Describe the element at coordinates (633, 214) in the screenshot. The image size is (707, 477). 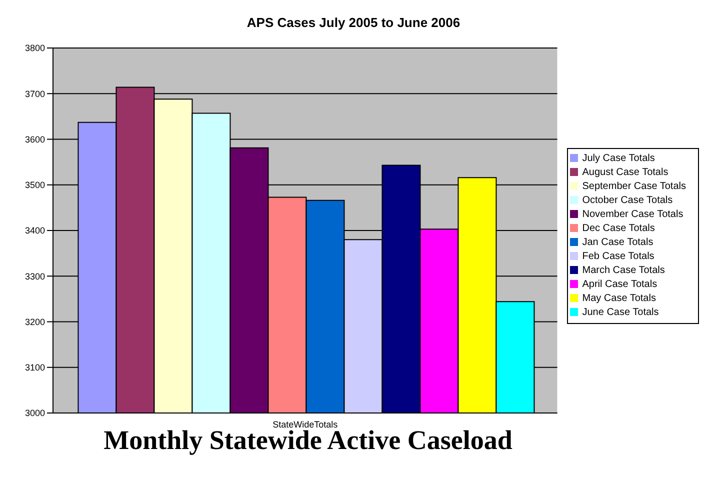
I see `legend-label: November Case Totals` at that location.